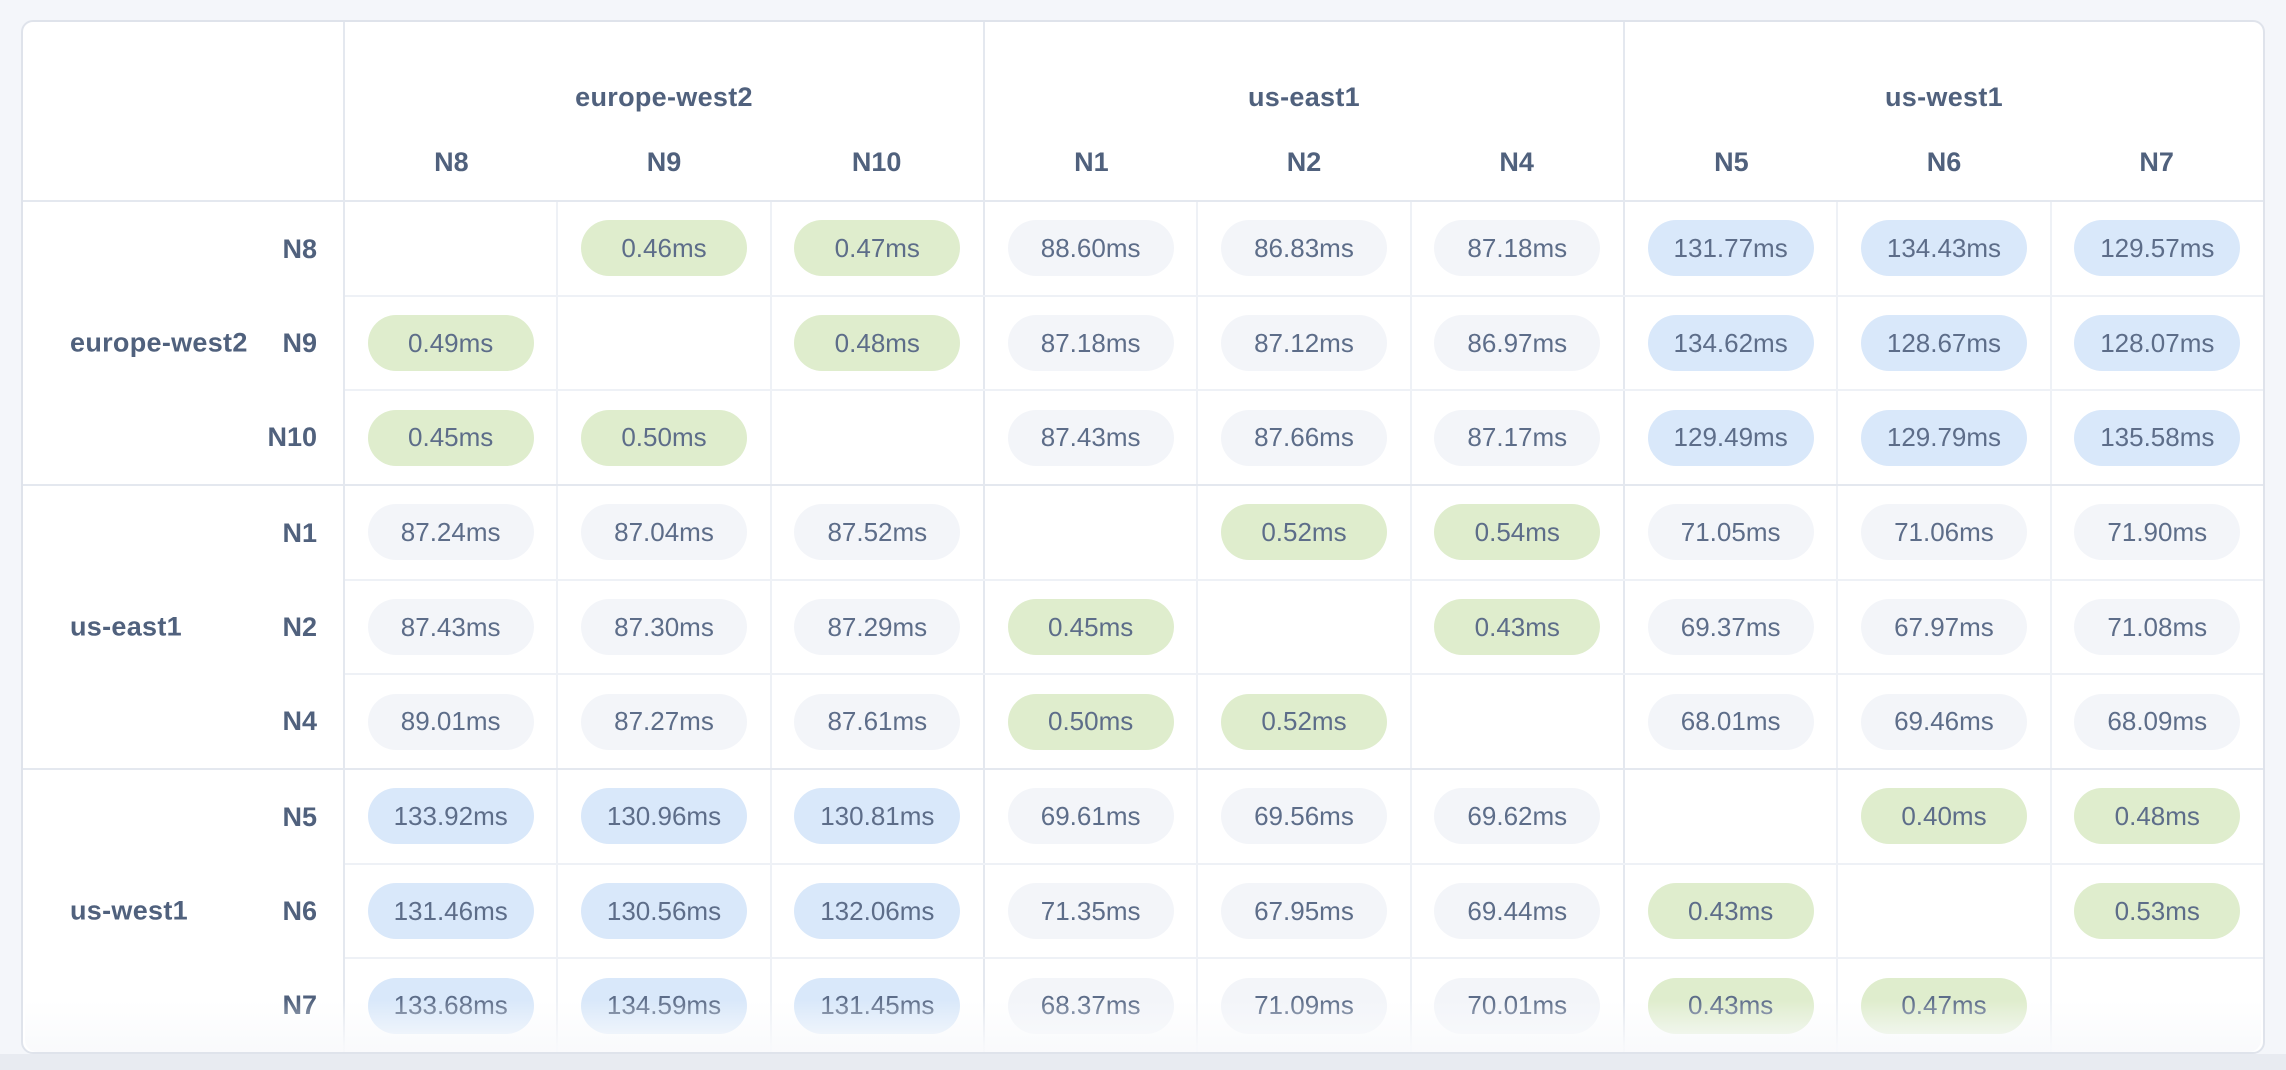 The width and height of the screenshot is (2286, 1070). Describe the element at coordinates (662, 627) in the screenshot. I see `latency-cell: 87.30ms` at that location.